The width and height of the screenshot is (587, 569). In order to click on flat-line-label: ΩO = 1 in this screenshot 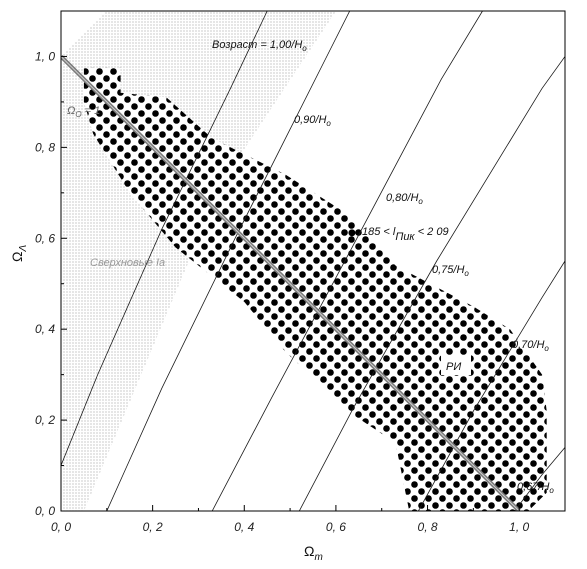, I will do `click(83, 112)`.